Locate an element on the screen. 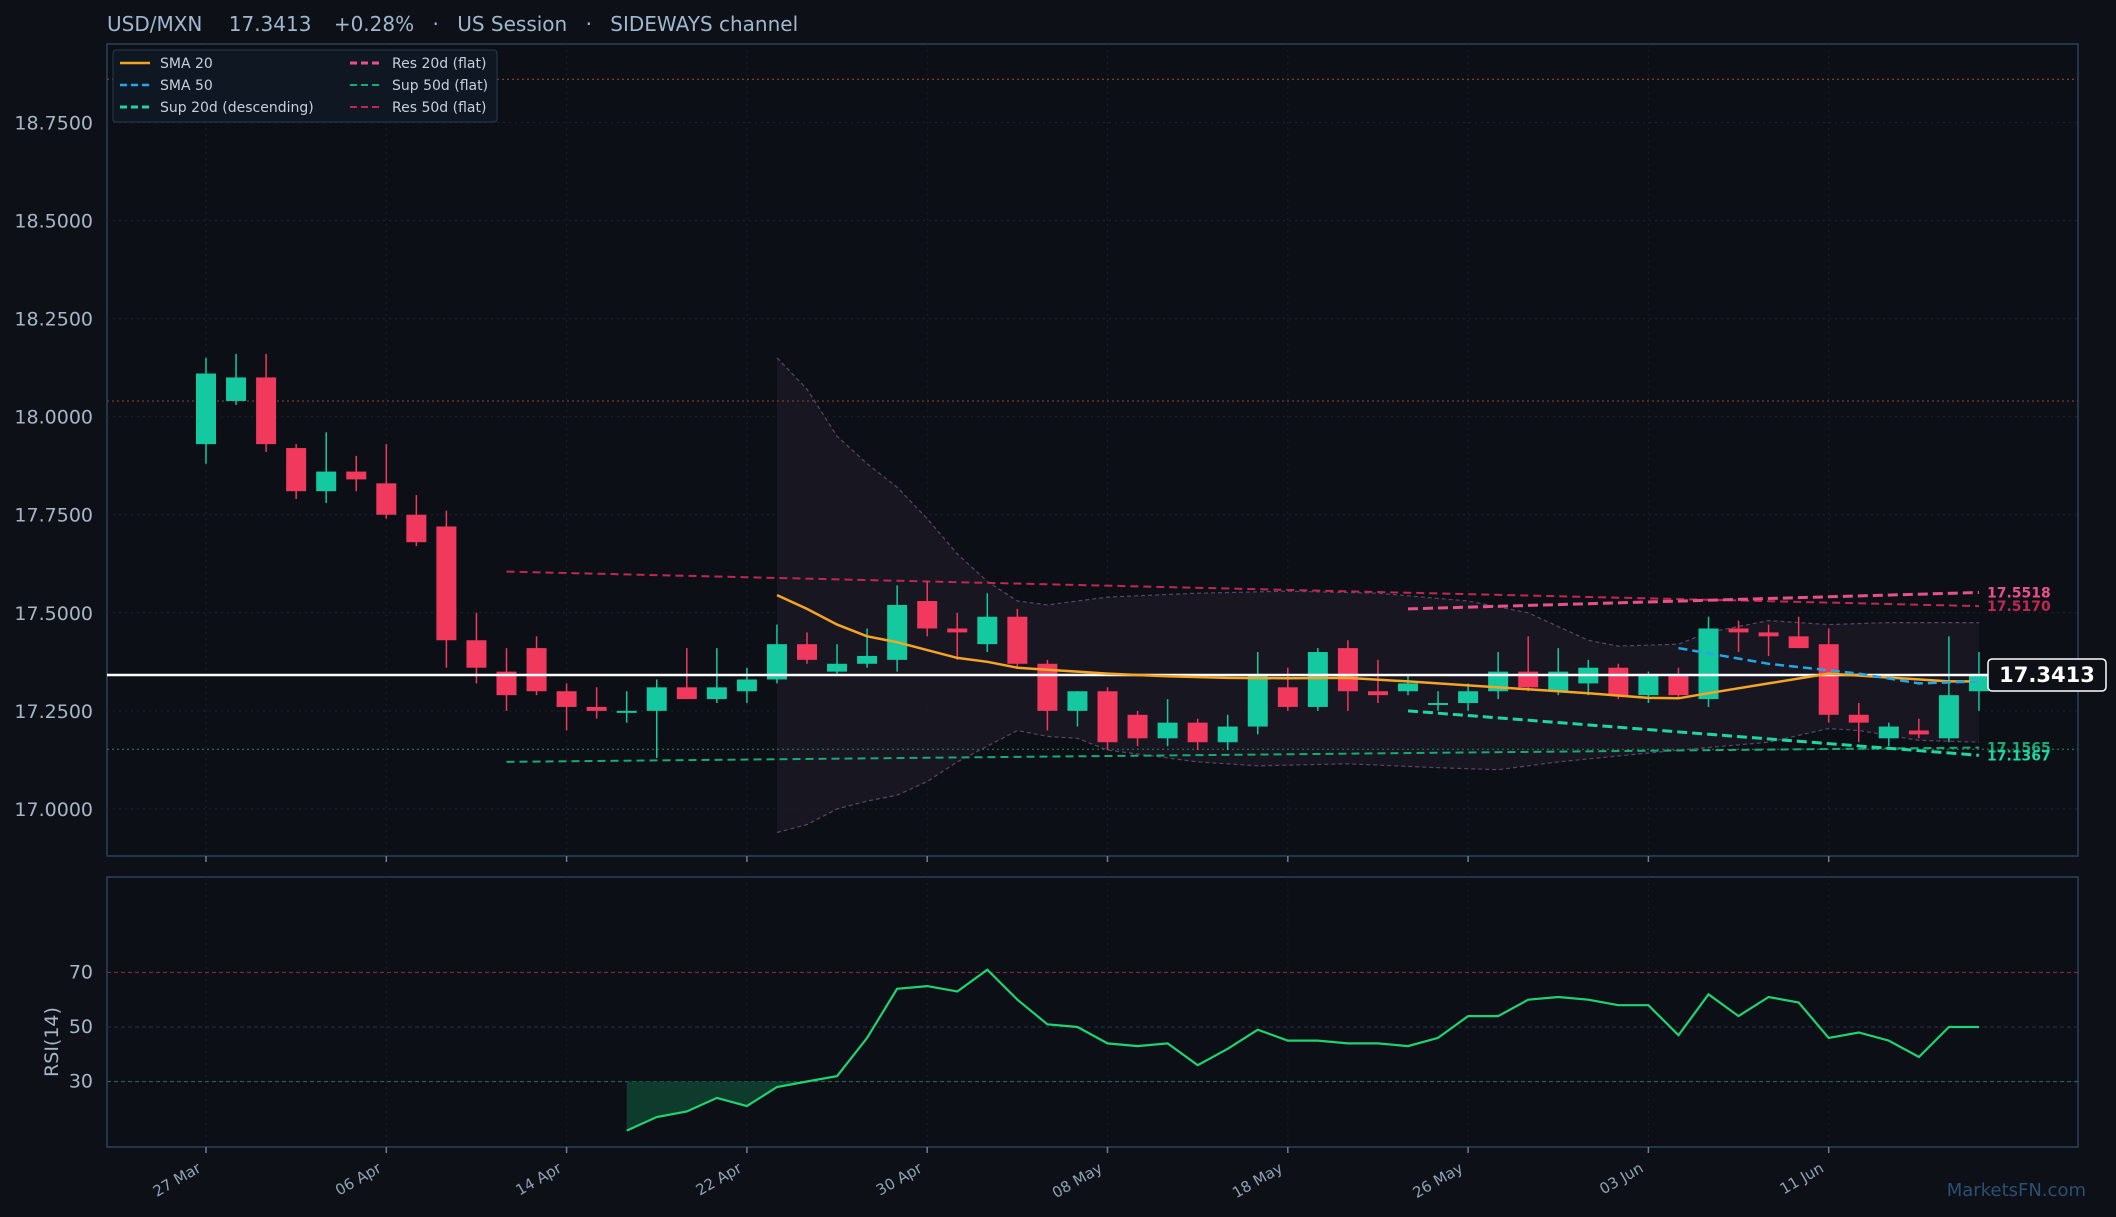  rsi-y-tick-label: 70 is located at coordinates (81, 972).